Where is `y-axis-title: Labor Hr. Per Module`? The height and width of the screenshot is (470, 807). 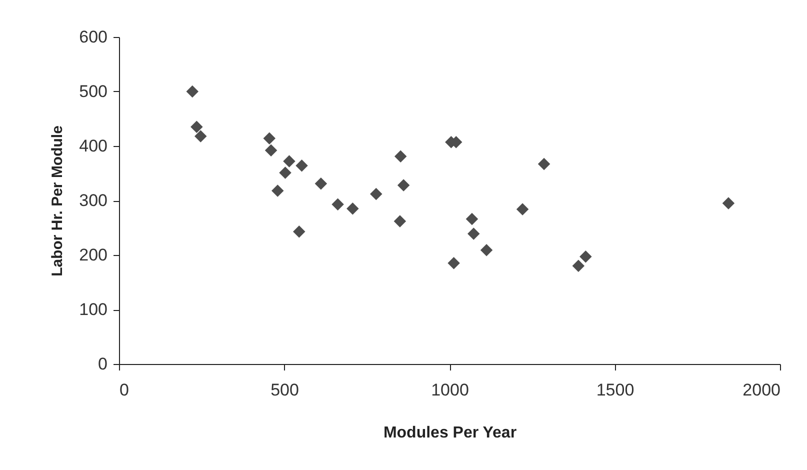 y-axis-title: Labor Hr. Per Module is located at coordinates (57, 201).